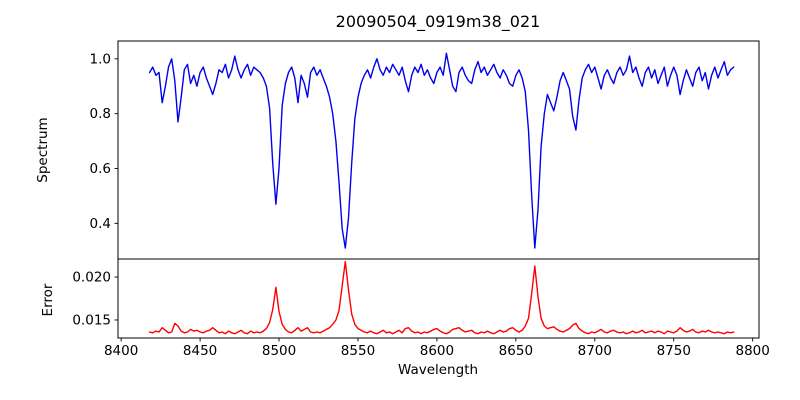  I want to click on spectrum-y-tick-label: 0.6, so click(100, 169).